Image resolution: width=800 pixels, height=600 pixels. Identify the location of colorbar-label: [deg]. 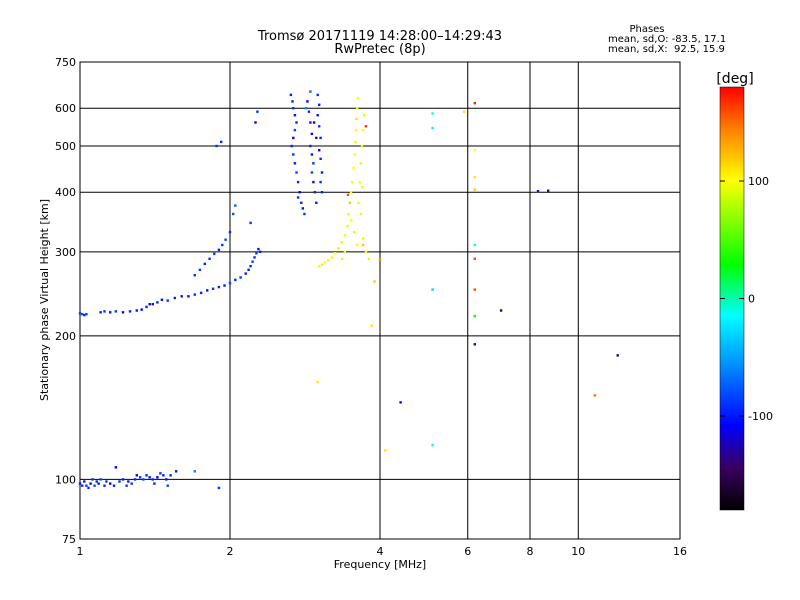
(734, 79).